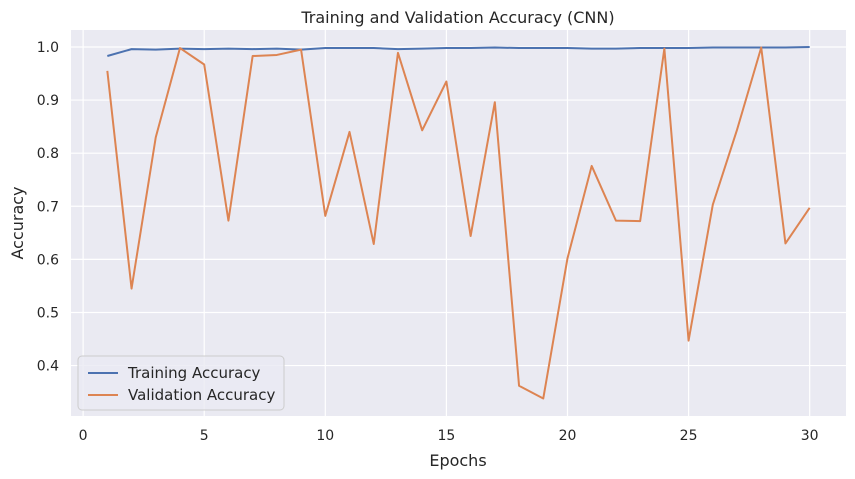 The width and height of the screenshot is (855, 479). Describe the element at coordinates (457, 17) in the screenshot. I see `chart-title: Training and Validation Accuracy (CNN)` at that location.